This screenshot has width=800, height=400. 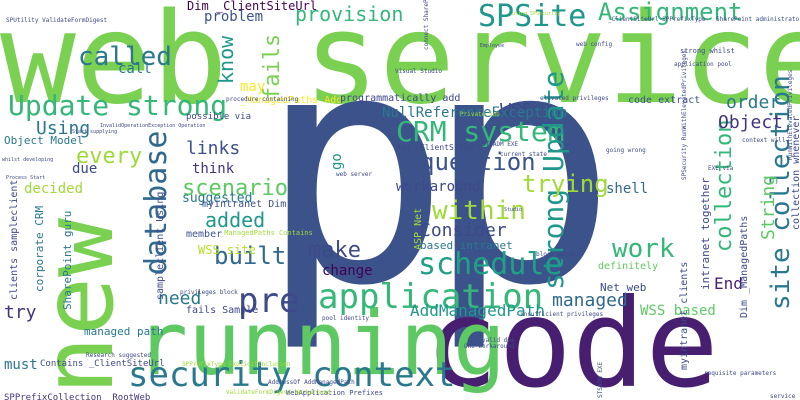 I want to click on cloud-word: One workaround, so click(x=489, y=346).